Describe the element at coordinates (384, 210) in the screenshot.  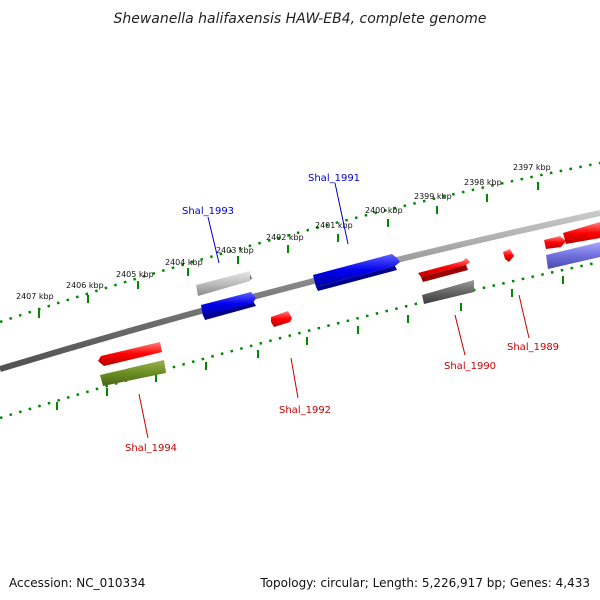
I see `tick-label: 2400 kbp` at that location.